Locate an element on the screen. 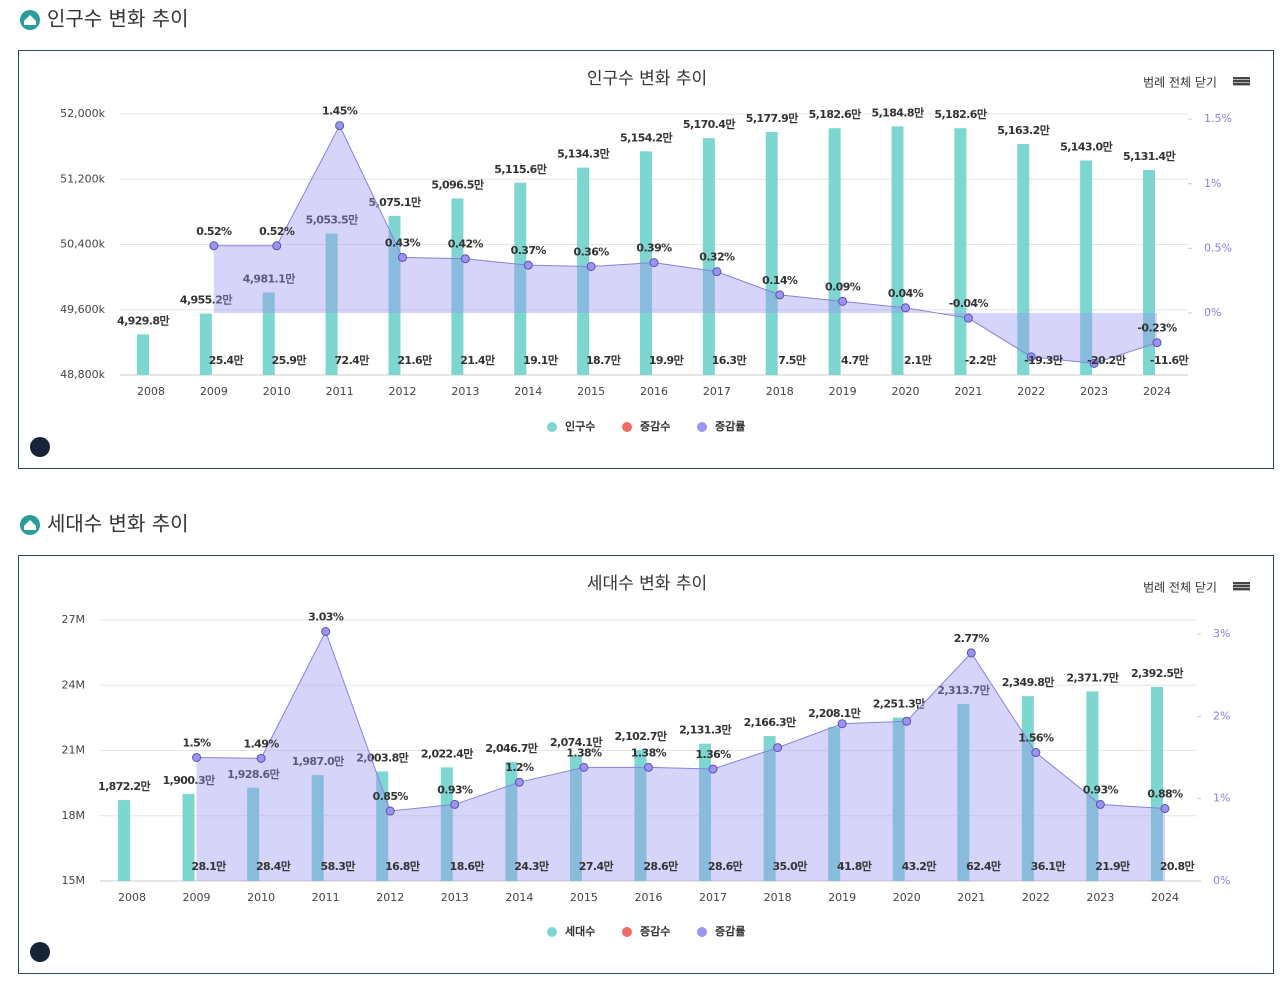 Image resolution: width=1280 pixels, height=983 pixels. y-tick-label: 49,600k is located at coordinates (82, 309).